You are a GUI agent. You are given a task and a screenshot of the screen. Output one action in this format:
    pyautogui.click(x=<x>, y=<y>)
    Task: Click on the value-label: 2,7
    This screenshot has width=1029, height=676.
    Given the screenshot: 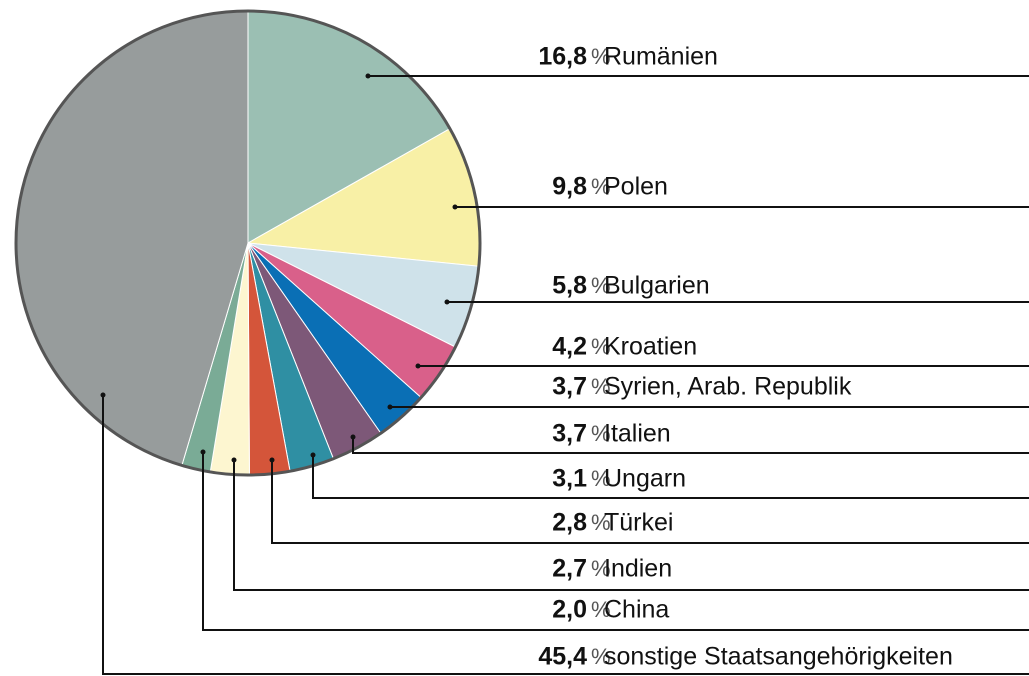 What is the action you would take?
    pyautogui.click(x=569, y=569)
    